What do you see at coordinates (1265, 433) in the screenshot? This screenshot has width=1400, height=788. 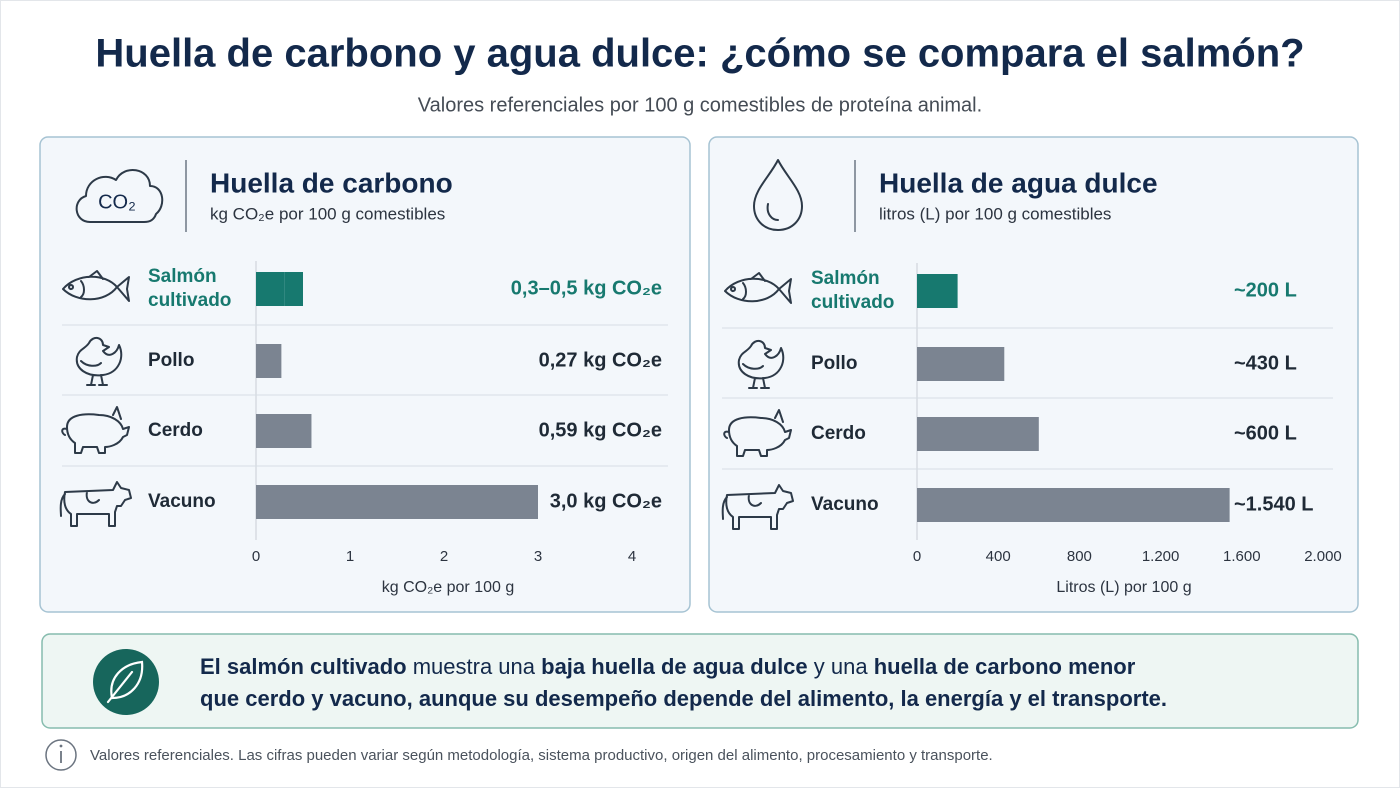 I see `value-label: ~600 L` at bounding box center [1265, 433].